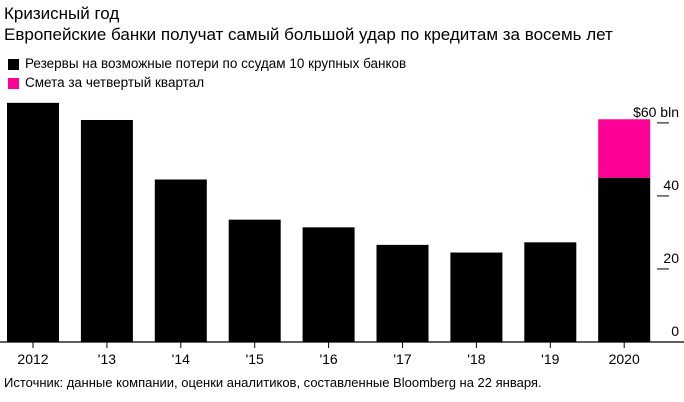  What do you see at coordinates (13, 83) in the screenshot?
I see `legend-swatch-q4-estimate` at bounding box center [13, 83].